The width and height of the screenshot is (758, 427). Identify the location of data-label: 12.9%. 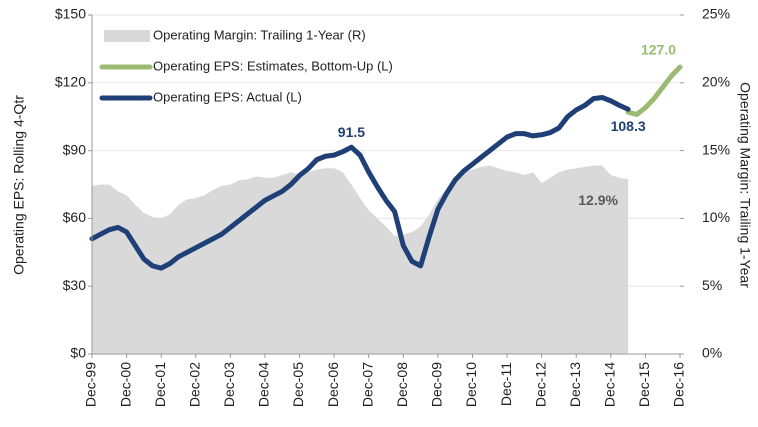
(598, 200).